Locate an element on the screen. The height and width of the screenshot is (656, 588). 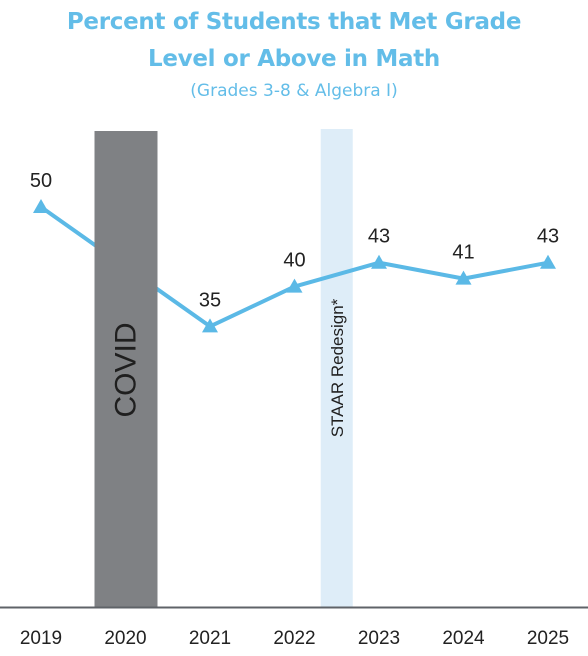
chart-title-line-1: Percent of Students that Met Grade is located at coordinates (294, 22).